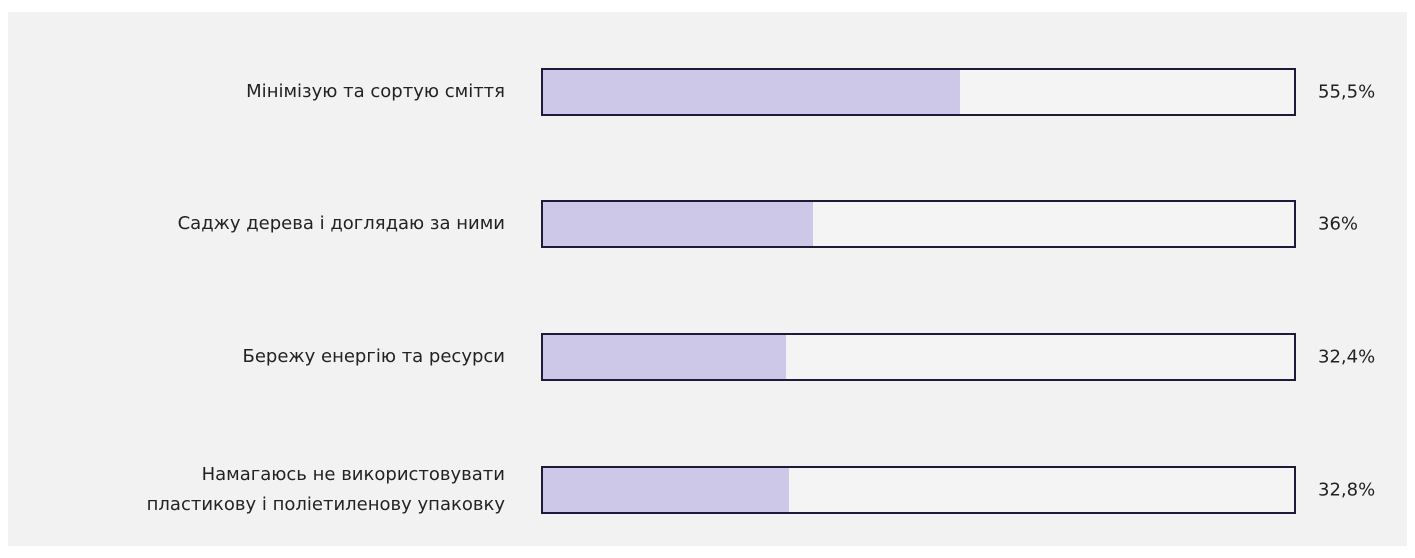  Describe the element at coordinates (341, 223) in the screenshot. I see `category-label: Саджу дерева і доглядаю за ними` at that location.